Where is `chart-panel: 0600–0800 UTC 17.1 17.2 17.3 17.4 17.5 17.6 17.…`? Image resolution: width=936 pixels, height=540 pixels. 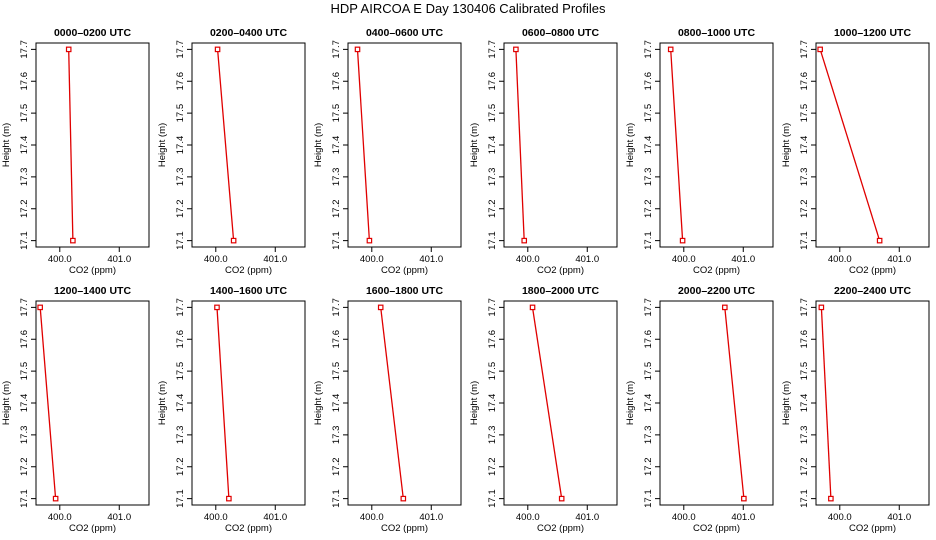
chart-panel: 0600–0800 UTC 17.1 17.2 17.3 17.4 17.5 17.6 17.… is located at coordinates (543, 151).